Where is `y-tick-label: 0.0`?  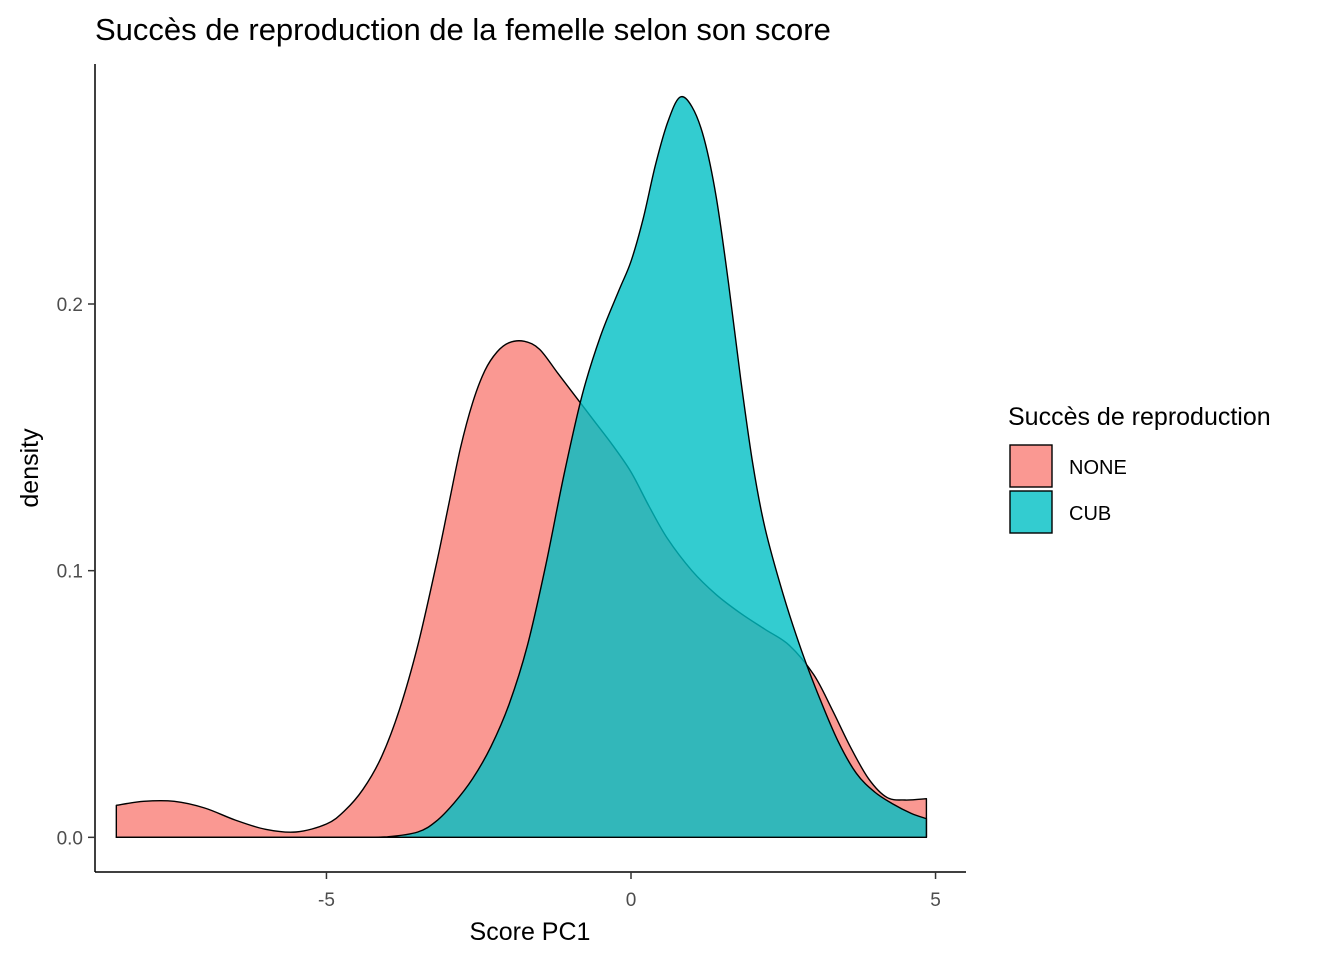 y-tick-label: 0.0 is located at coordinates (70, 838).